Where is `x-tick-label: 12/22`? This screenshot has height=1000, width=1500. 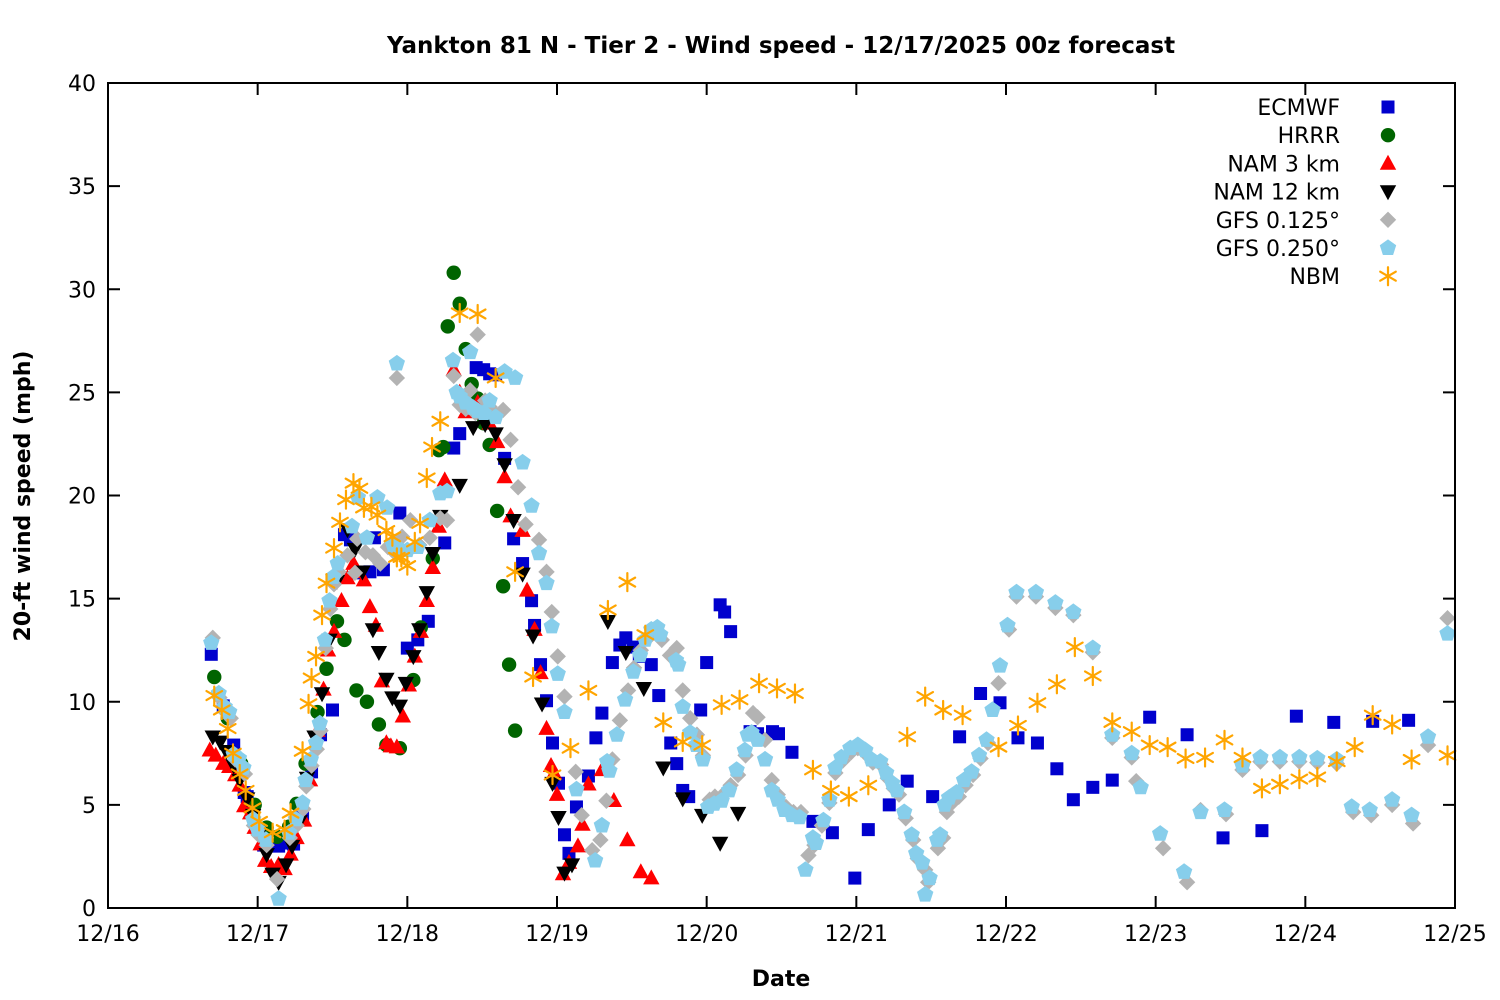 x-tick-label: 12/22 is located at coordinates (1005, 934).